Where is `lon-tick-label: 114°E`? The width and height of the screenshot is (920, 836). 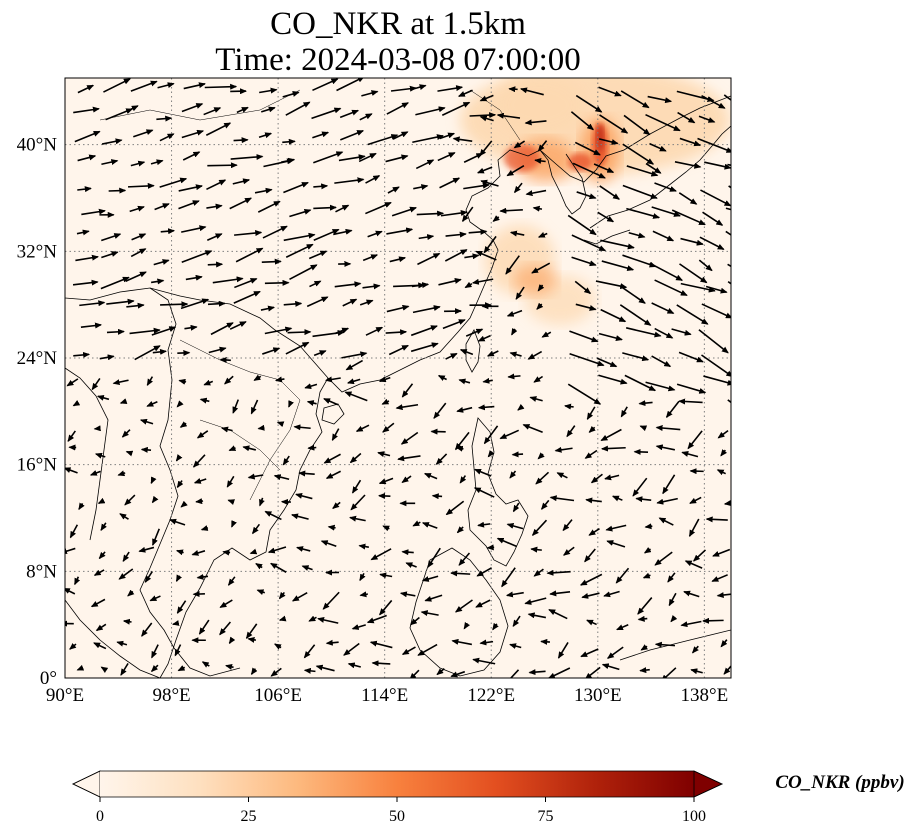
lon-tick-label: 114°E is located at coordinates (384, 695).